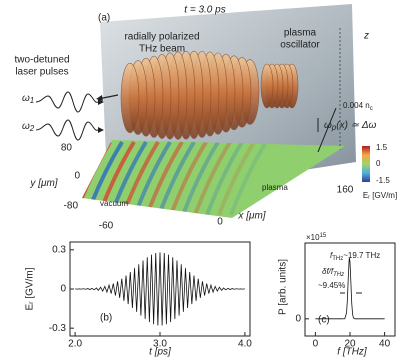  What do you see at coordinates (323, 236) in the screenshot?
I see `multiplier-sup: 15` at bounding box center [323, 236].